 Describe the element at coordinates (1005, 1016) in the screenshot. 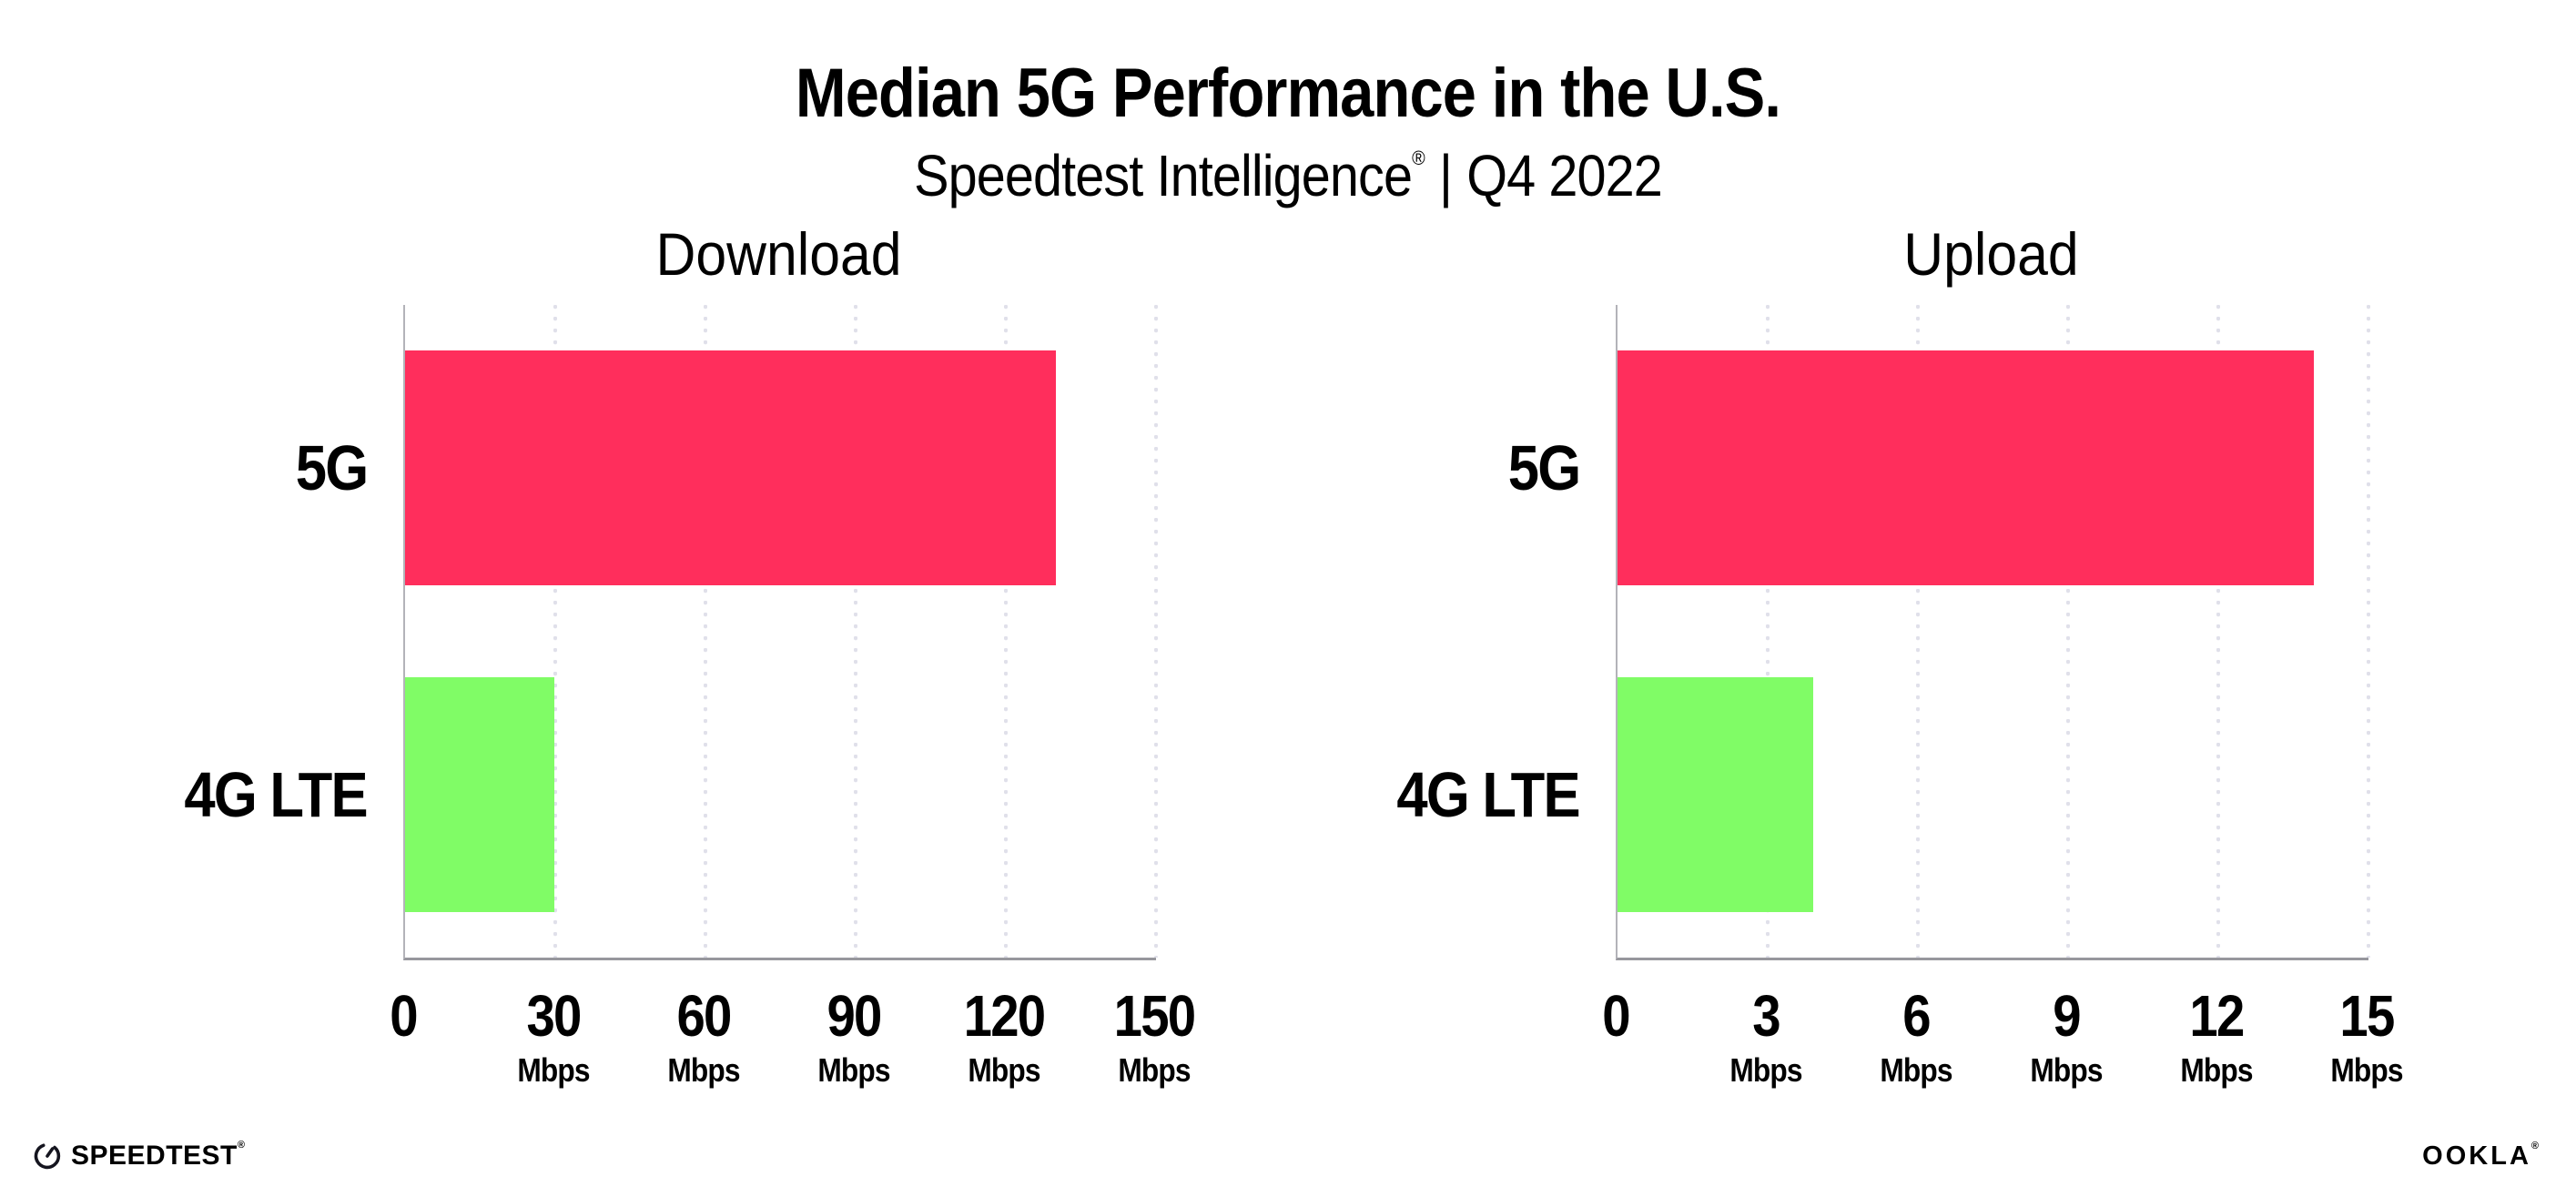

I see `x-tick-value: 120` at that location.